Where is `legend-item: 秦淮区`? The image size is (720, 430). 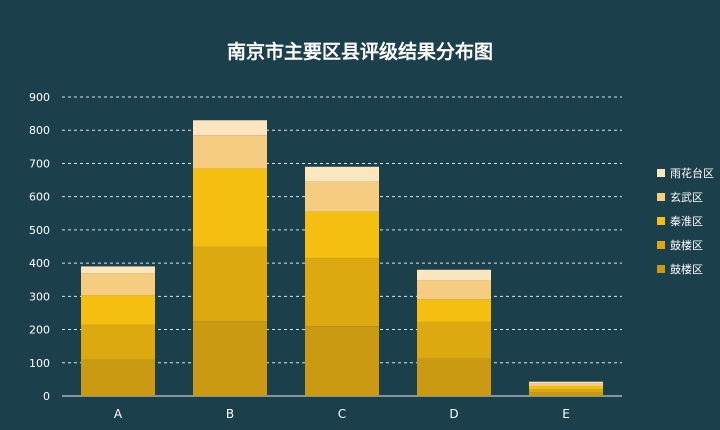
legend-item: 秦淮区 is located at coordinates (680, 221).